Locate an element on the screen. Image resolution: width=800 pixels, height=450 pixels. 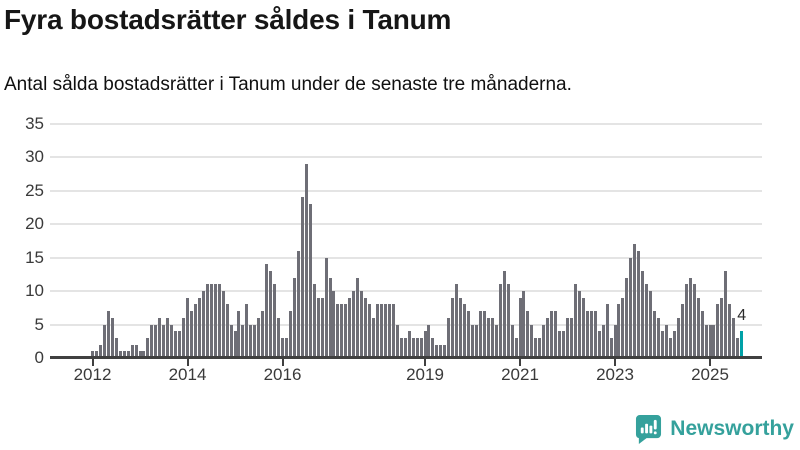
highlight-bar is located at coordinates (742, 344).